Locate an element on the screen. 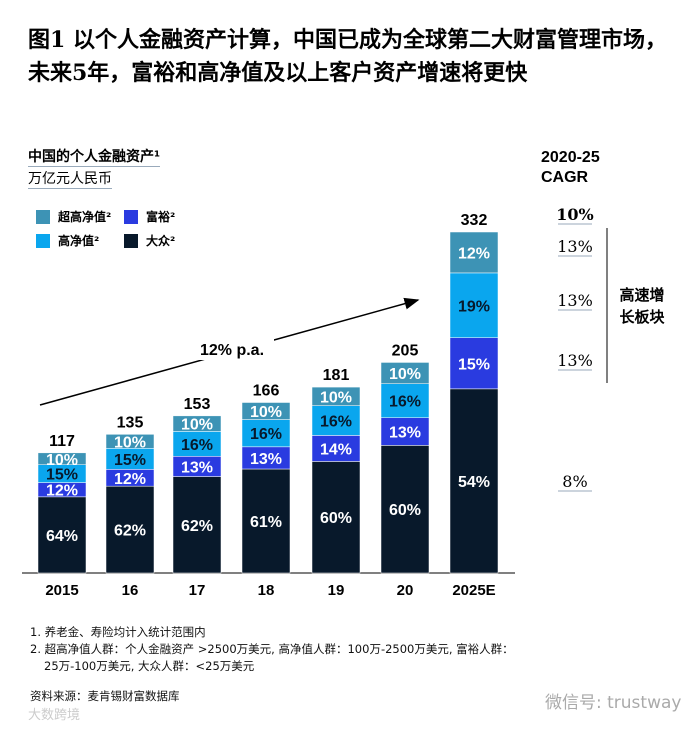  legend-affluent: 富裕² is located at coordinates (149, 216).